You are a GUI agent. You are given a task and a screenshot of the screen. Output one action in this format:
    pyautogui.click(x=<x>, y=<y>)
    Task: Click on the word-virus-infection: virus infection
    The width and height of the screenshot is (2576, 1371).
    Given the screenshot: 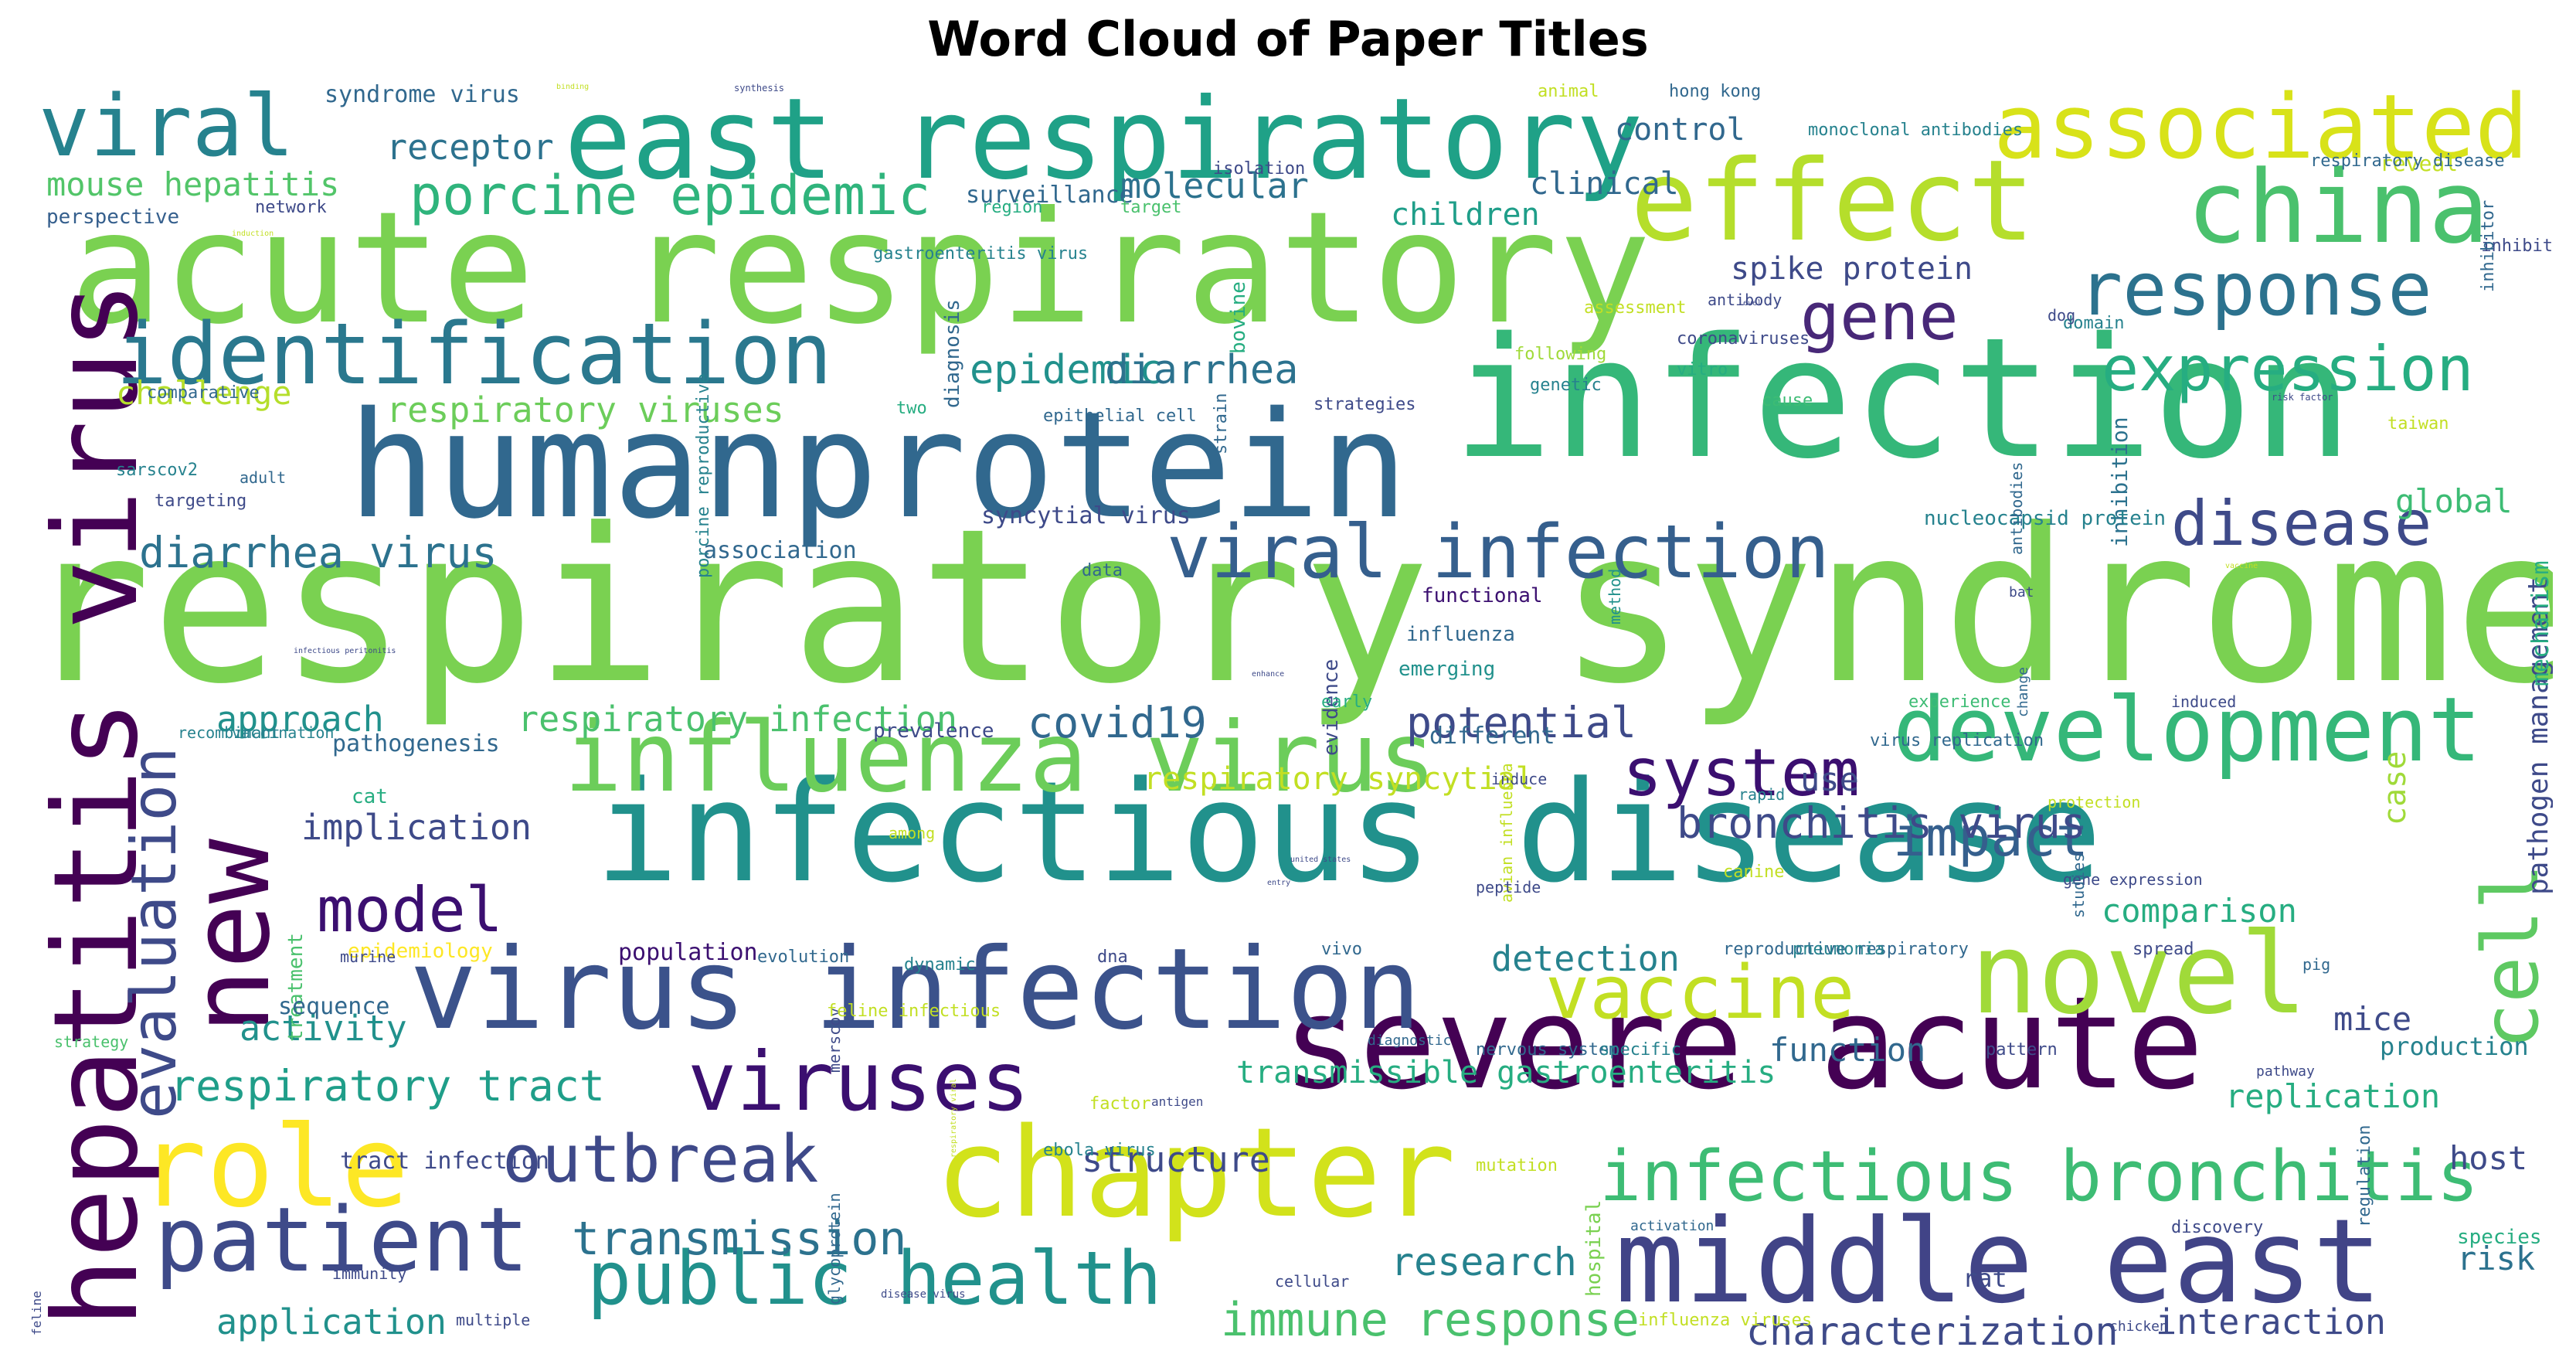 What is the action you would take?
    pyautogui.click(x=916, y=989)
    